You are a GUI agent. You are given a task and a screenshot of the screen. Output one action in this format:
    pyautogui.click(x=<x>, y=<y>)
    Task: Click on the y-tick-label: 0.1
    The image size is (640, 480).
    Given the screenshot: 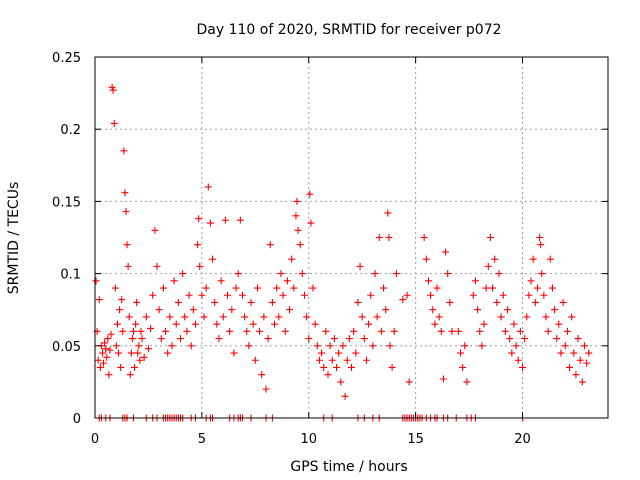 What is the action you would take?
    pyautogui.click(x=70, y=275)
    